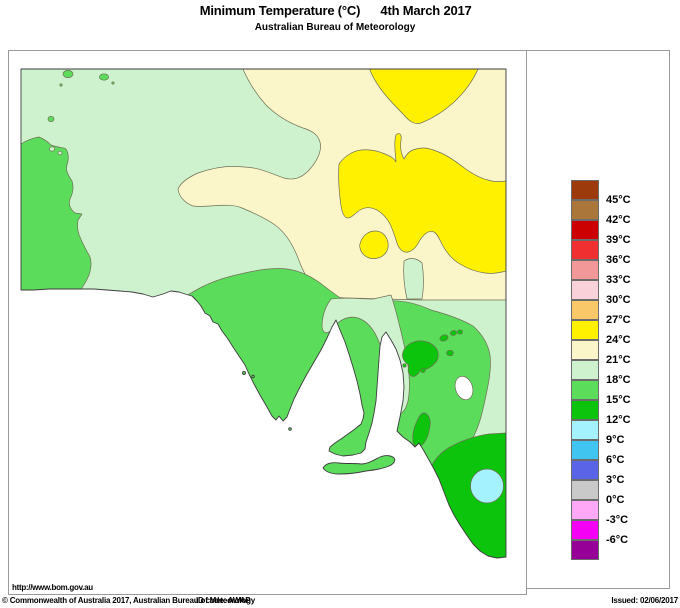  Describe the element at coordinates (420, 358) in the screenshot. I see `region-12-15-blob` at that location.